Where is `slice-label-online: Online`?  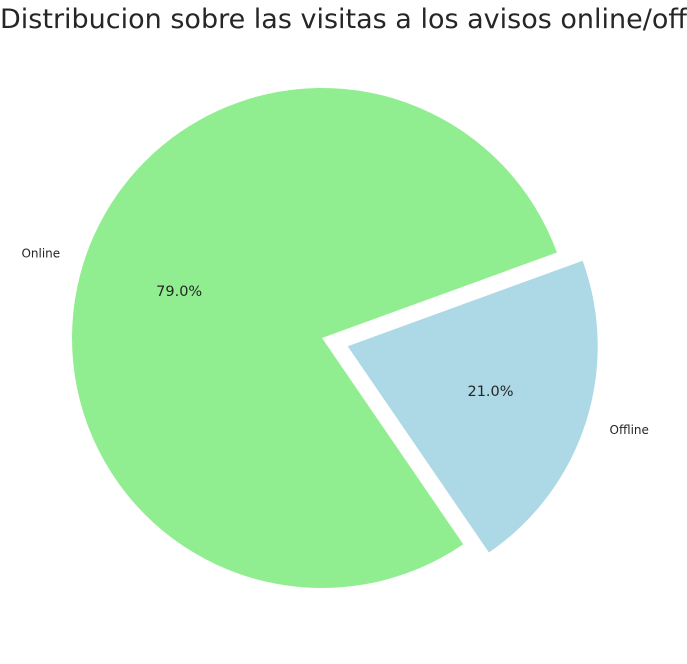 slice-label-online: Online is located at coordinates (40, 253).